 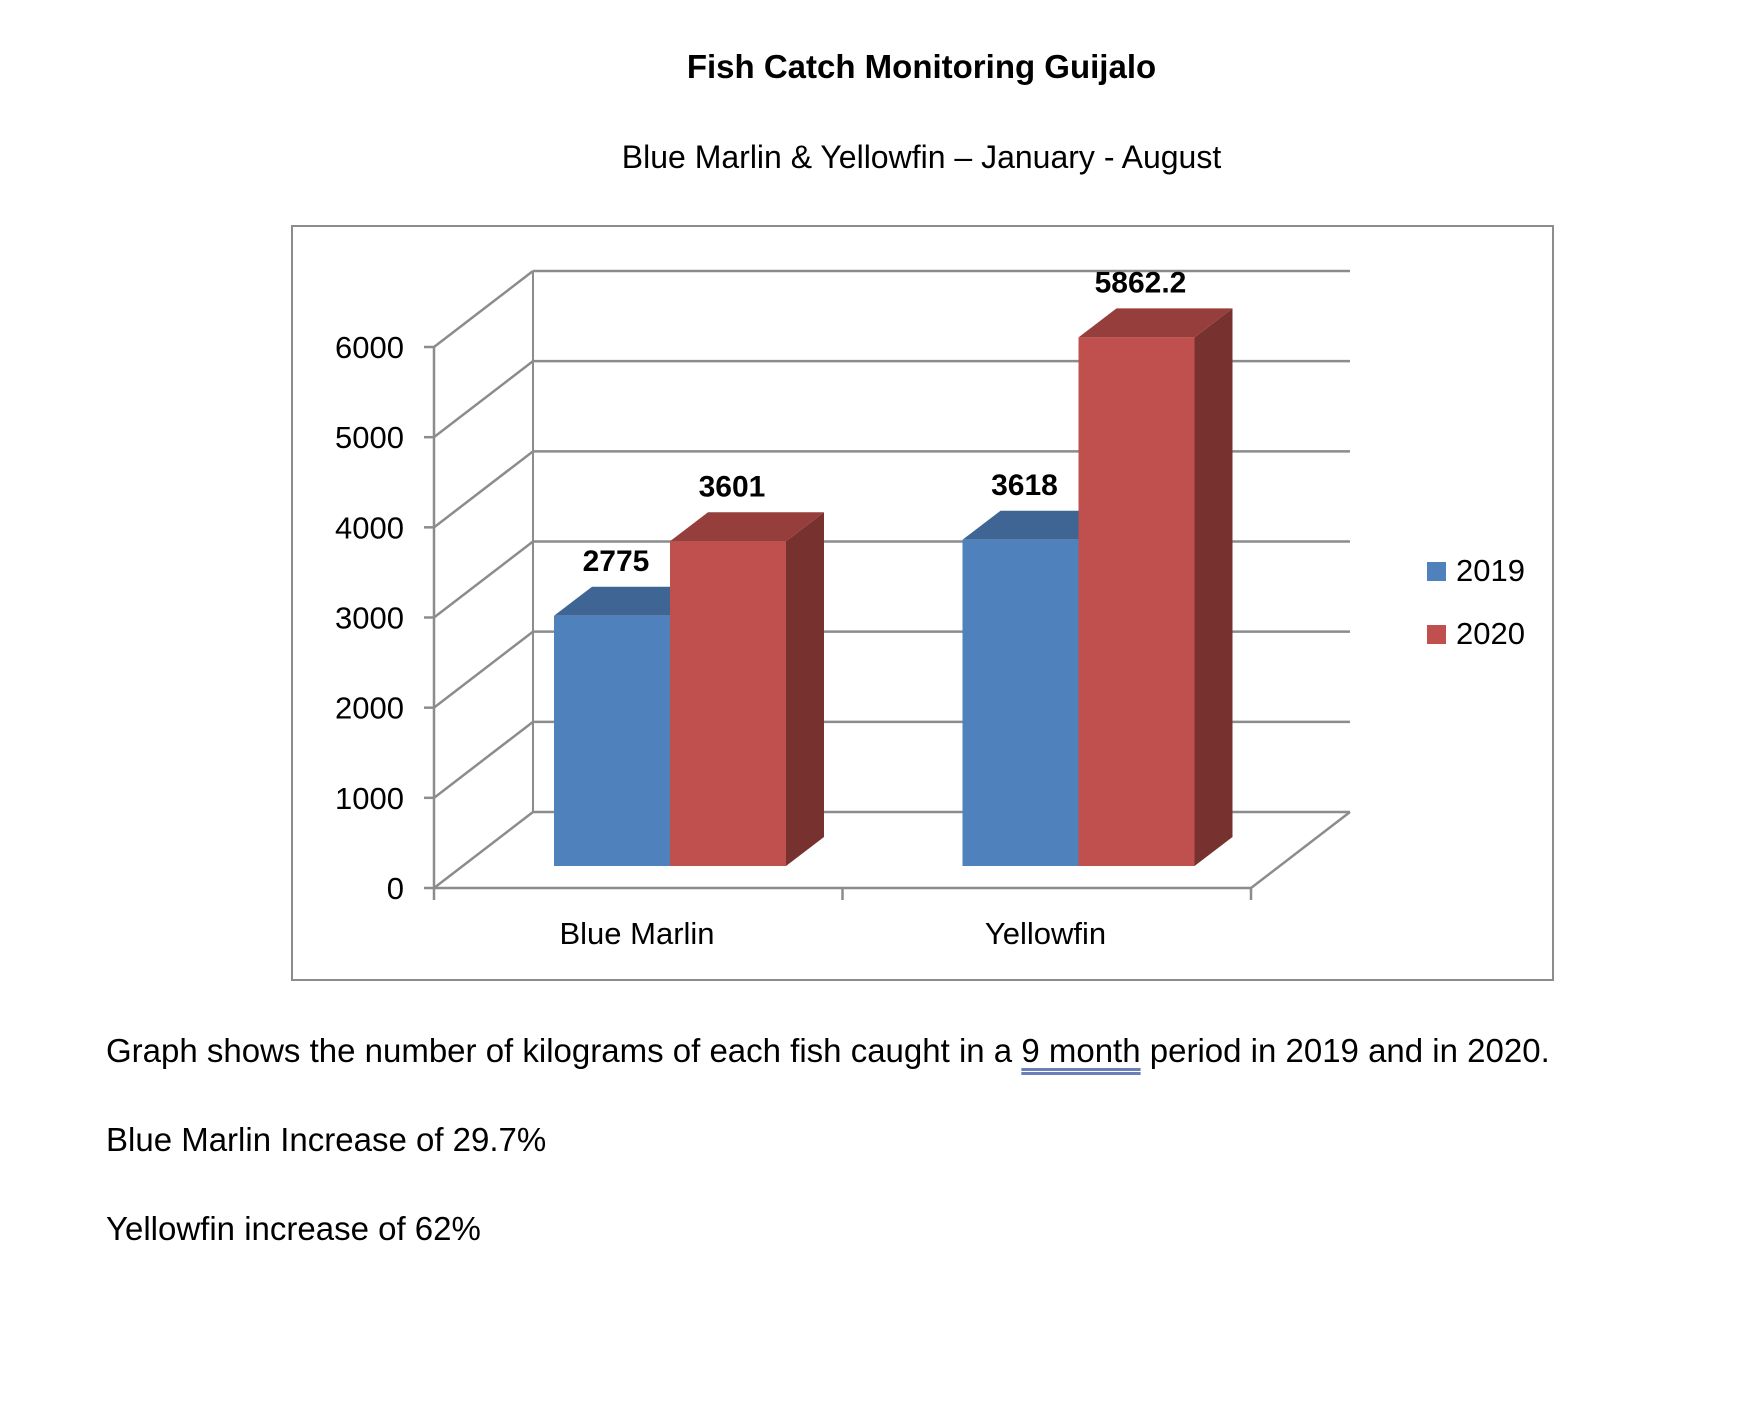 What do you see at coordinates (369, 618) in the screenshot?
I see `y-tick-label: 3000` at bounding box center [369, 618].